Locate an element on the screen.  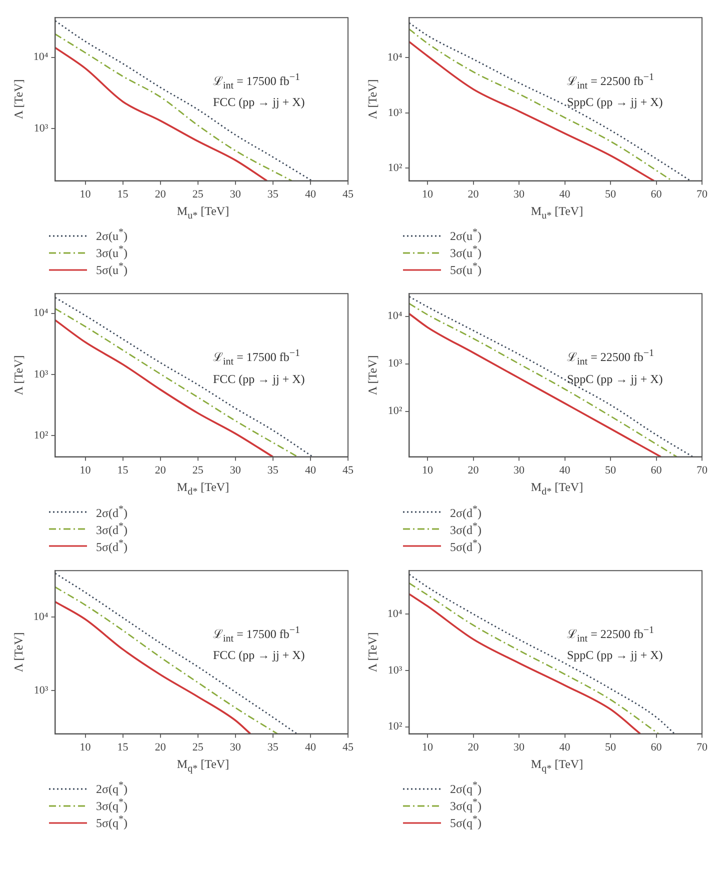
legend-label: 3σ(q$^{*}$) is located at coordinates (466, 805).